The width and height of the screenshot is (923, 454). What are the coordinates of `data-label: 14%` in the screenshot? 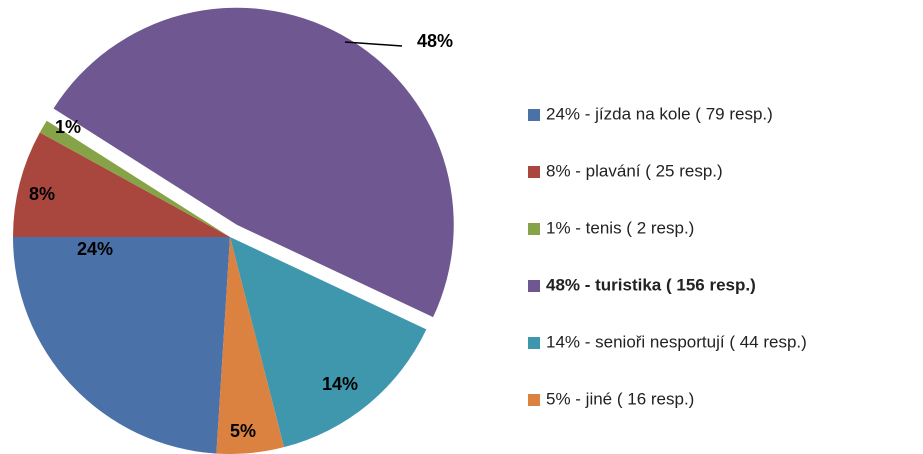 It's located at (340, 384).